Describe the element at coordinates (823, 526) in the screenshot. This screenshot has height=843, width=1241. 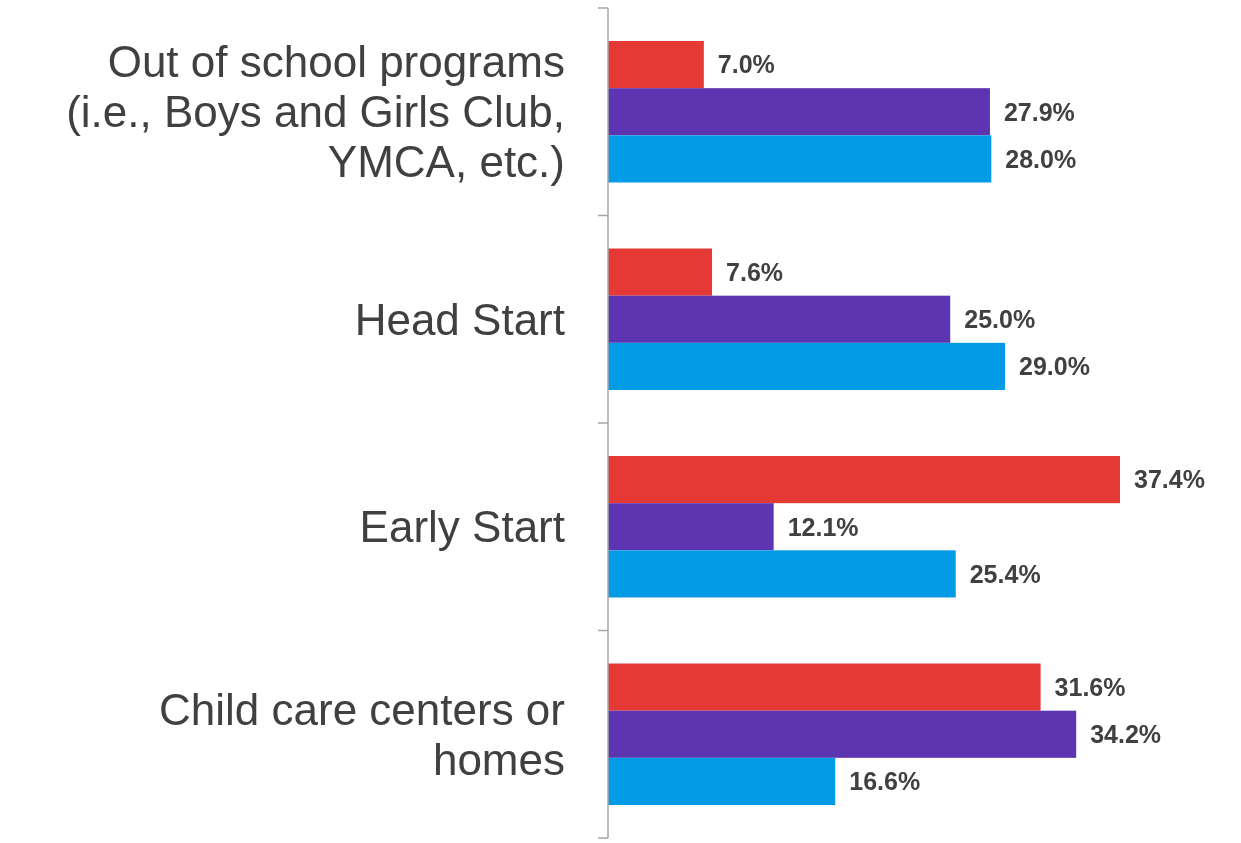
I see `data-label: 12.1%` at that location.